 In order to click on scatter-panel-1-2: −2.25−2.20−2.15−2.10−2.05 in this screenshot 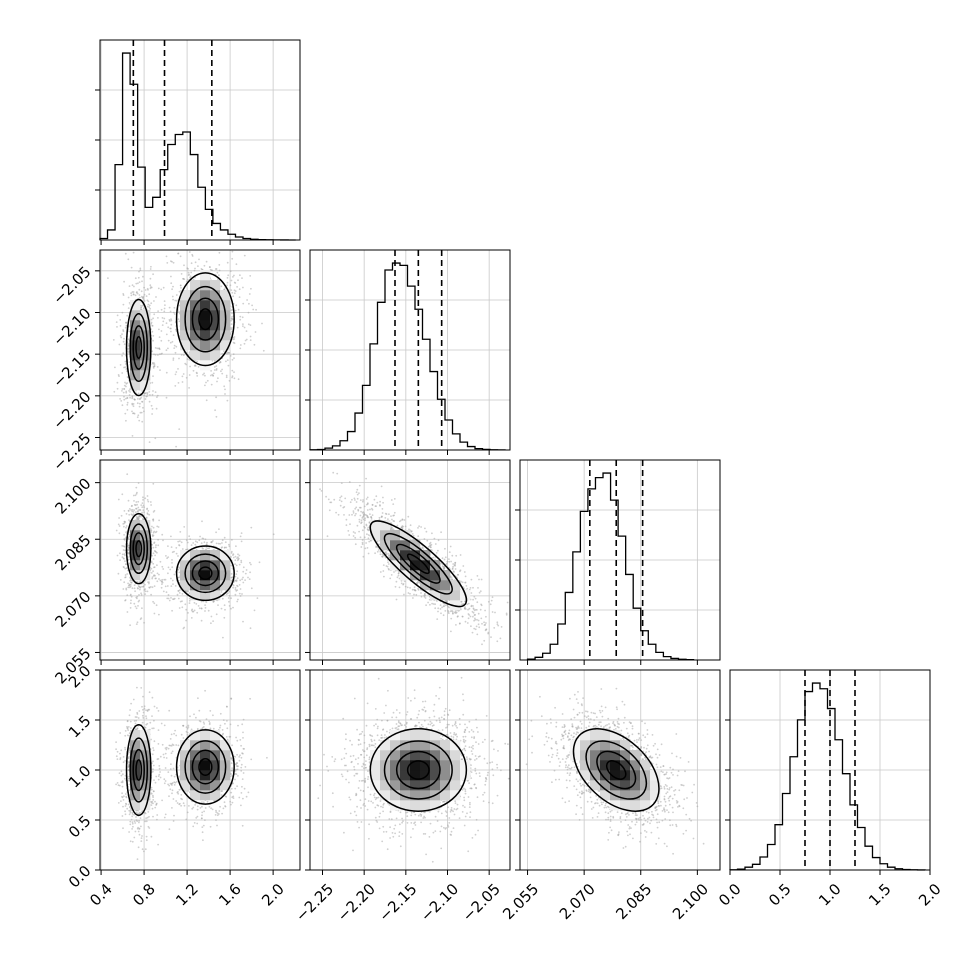, I will do `click(175, 362)`.